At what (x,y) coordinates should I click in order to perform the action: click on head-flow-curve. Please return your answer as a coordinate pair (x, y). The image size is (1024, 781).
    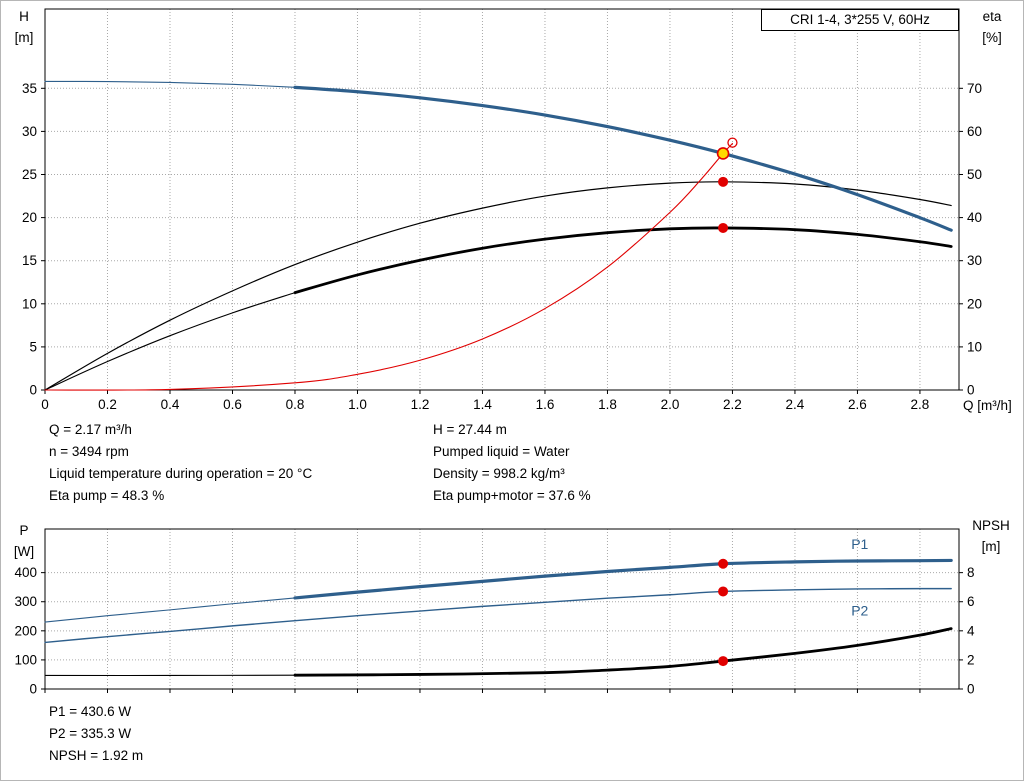
    Looking at the image, I should click on (623, 158).